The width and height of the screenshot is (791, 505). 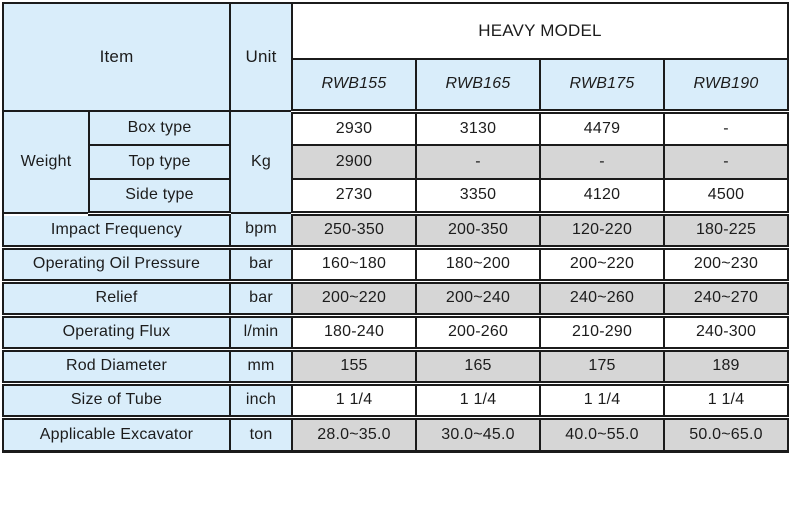 What do you see at coordinates (354, 367) in the screenshot?
I see `value-cell: 155` at bounding box center [354, 367].